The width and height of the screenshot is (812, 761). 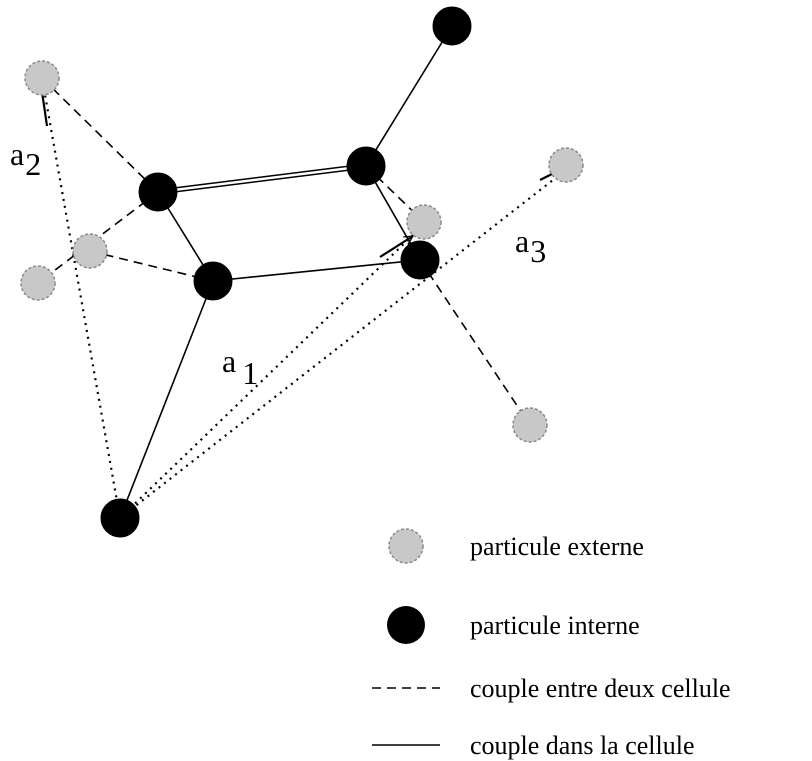 What do you see at coordinates (406, 625) in the screenshot?
I see `legend-internal-swatch` at bounding box center [406, 625].